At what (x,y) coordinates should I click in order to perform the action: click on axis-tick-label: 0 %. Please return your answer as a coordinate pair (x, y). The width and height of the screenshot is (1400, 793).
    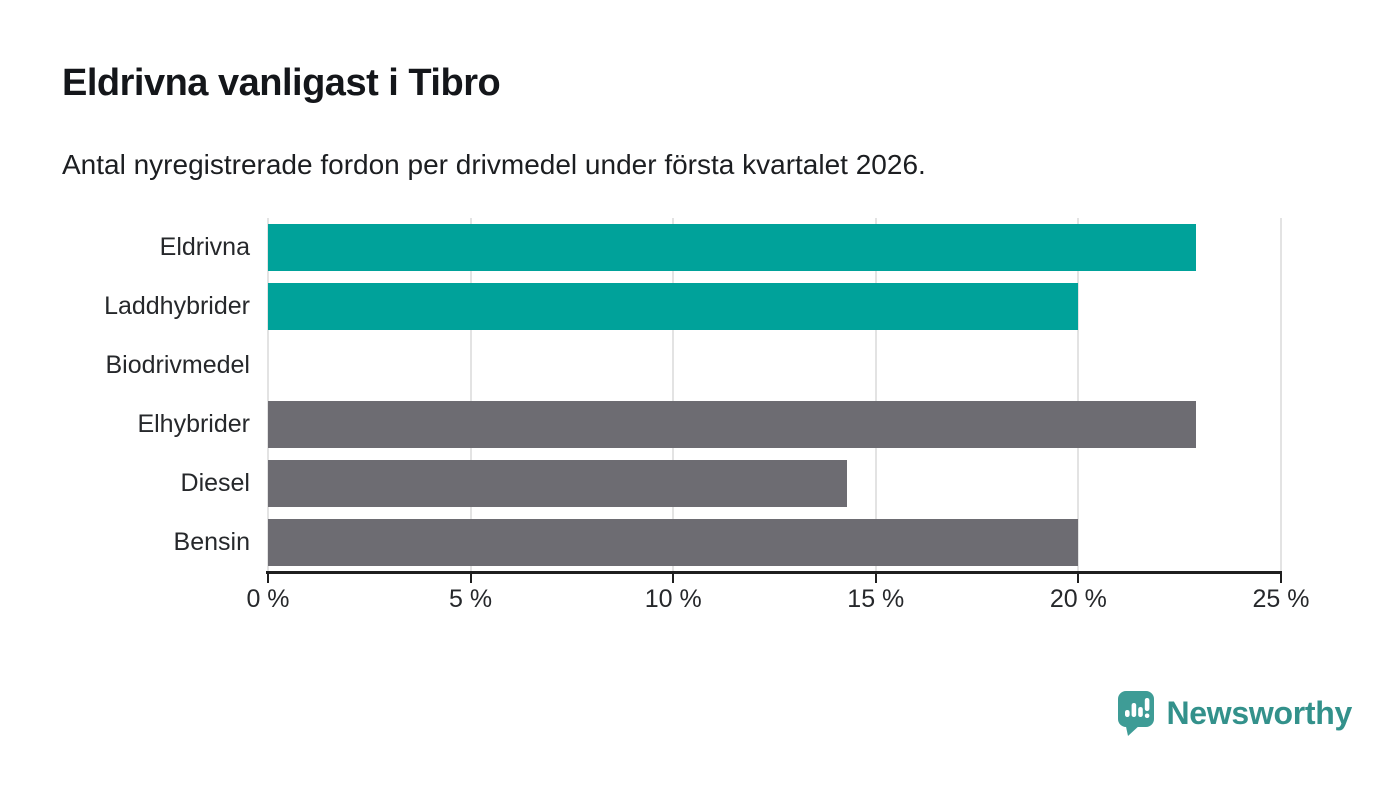
    Looking at the image, I should click on (268, 599).